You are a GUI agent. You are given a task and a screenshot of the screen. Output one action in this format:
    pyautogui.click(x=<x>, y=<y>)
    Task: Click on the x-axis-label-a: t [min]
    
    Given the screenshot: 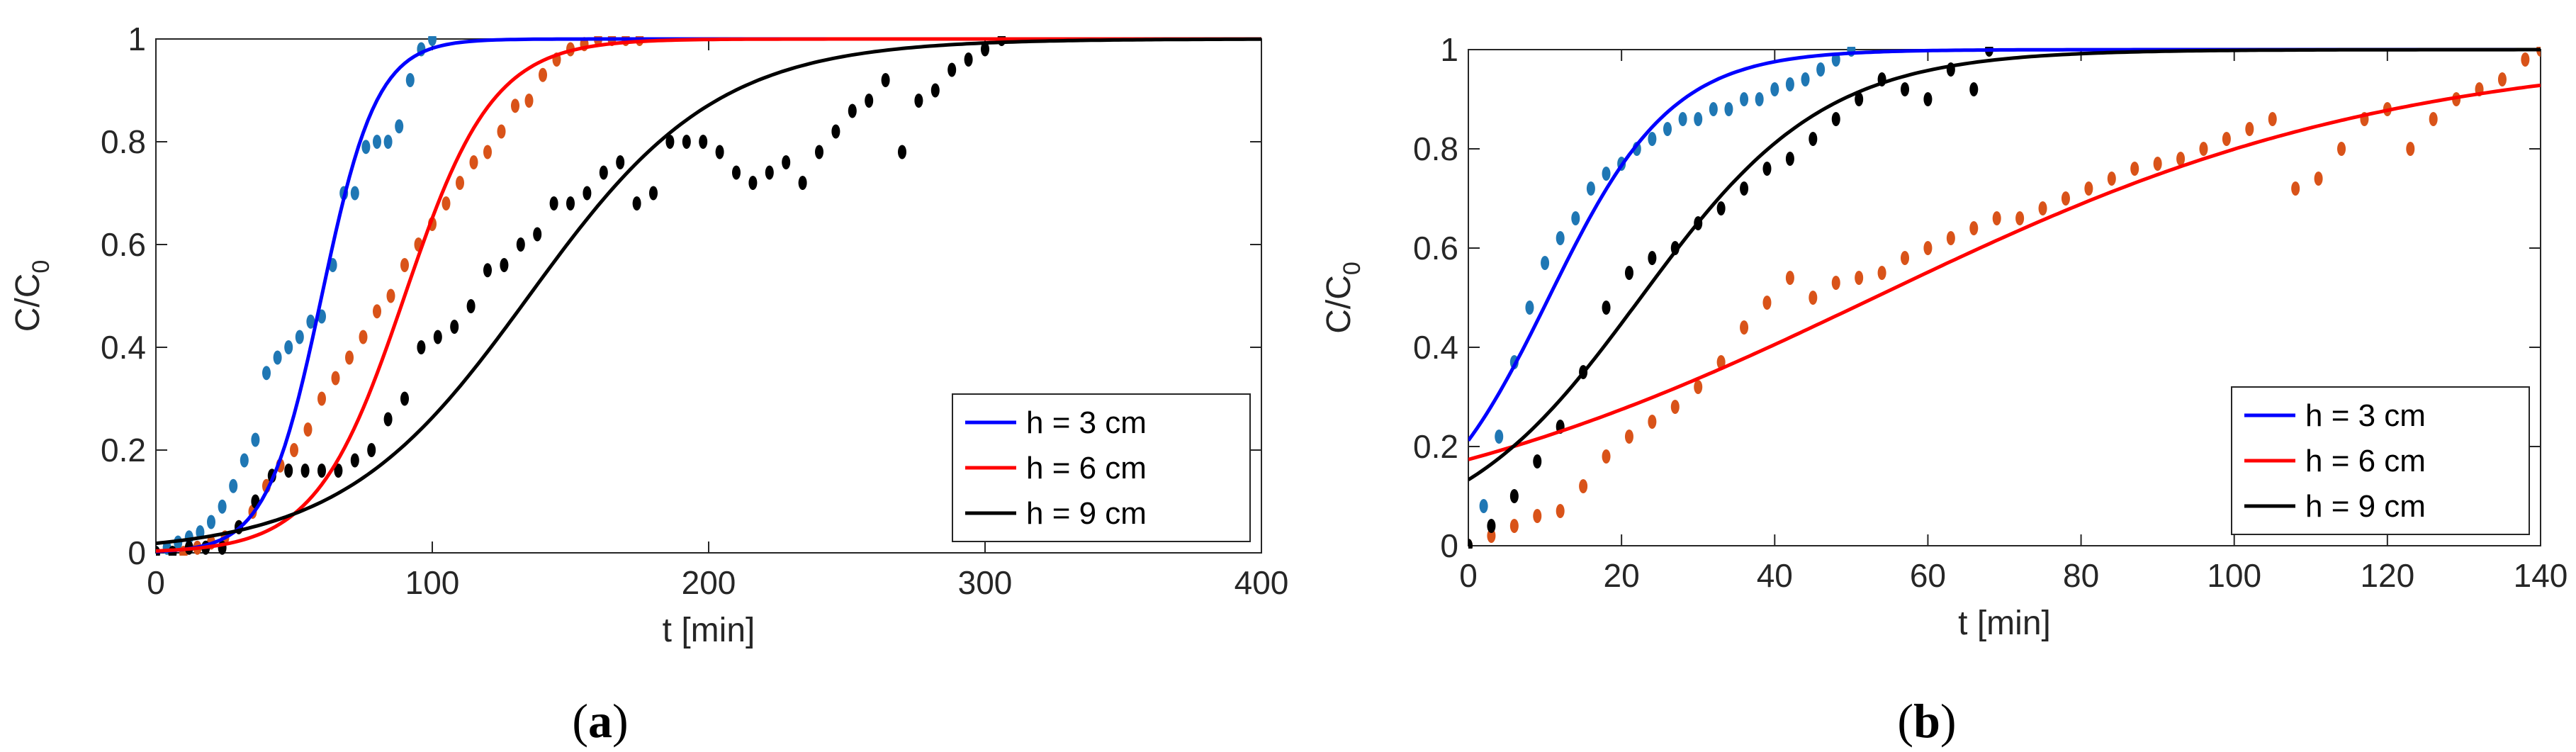 What is the action you would take?
    pyautogui.click(x=709, y=630)
    